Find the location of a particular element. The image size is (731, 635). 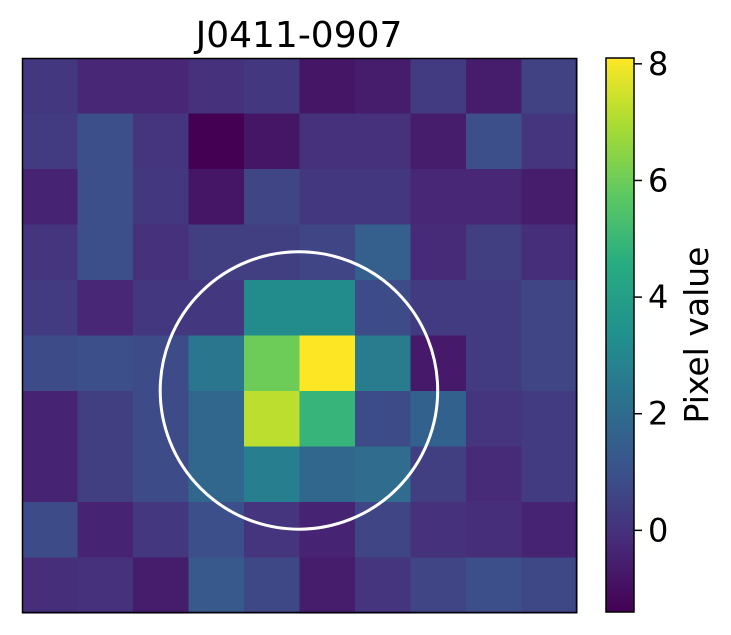

colorbar-frame is located at coordinates (620, 335).